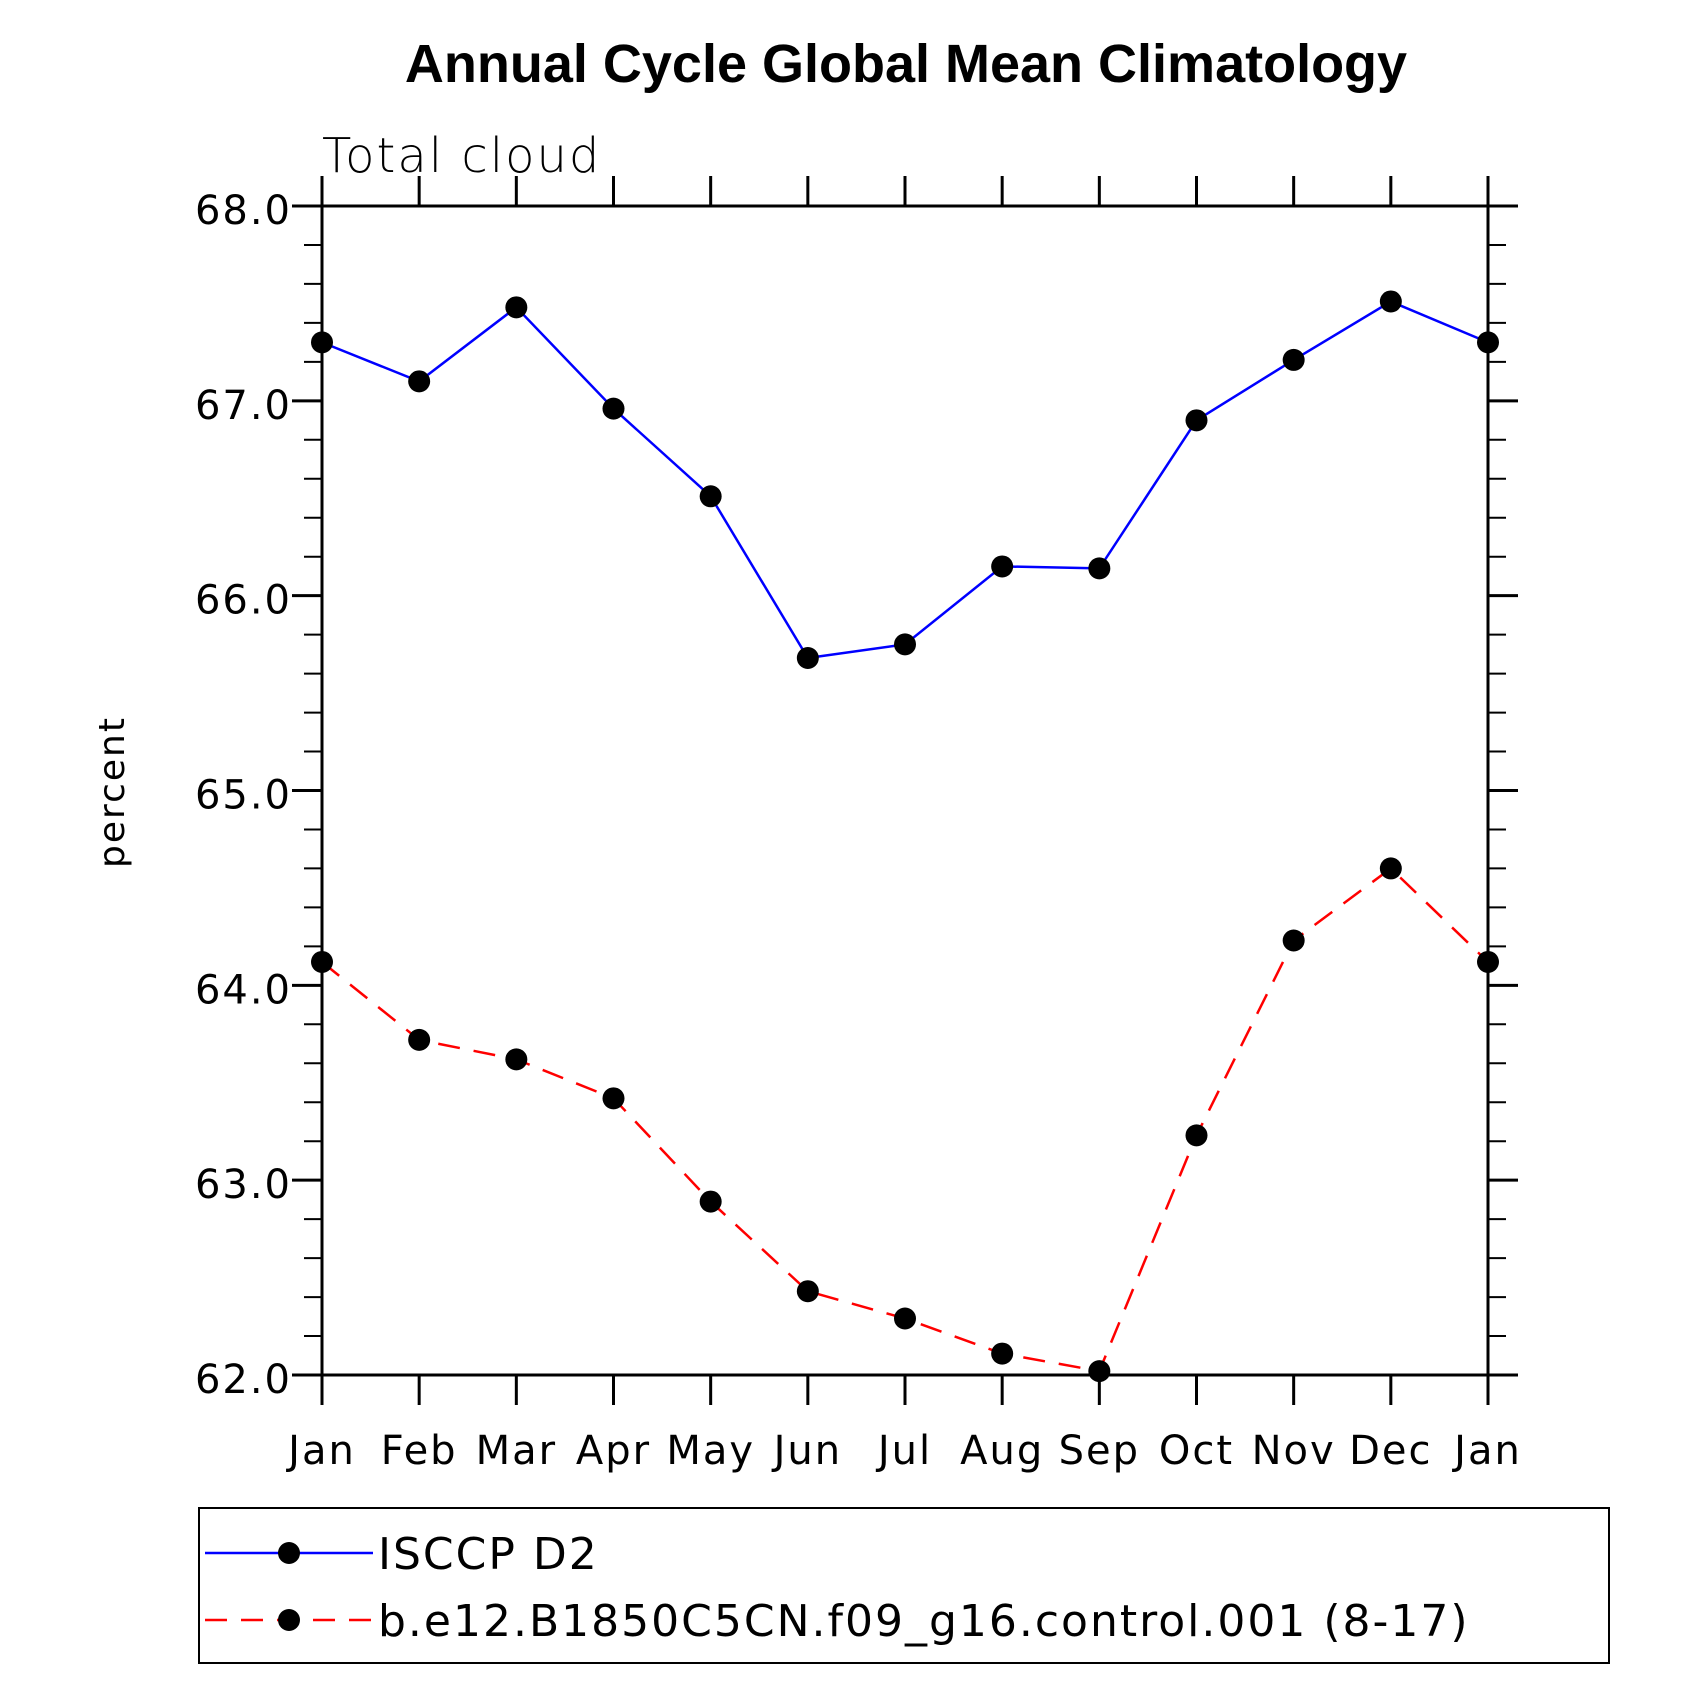 The width and height of the screenshot is (1686, 1691). What do you see at coordinates (613, 1451) in the screenshot?
I see `x-tick-label: Apr` at bounding box center [613, 1451].